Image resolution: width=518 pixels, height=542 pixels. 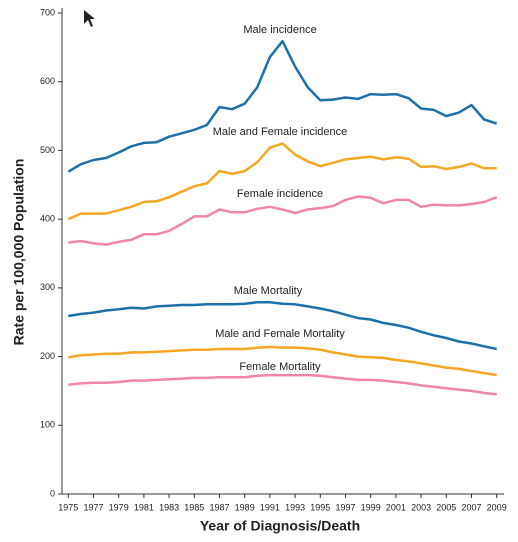 I want to click on y-tick-label: 700, so click(x=47, y=12).